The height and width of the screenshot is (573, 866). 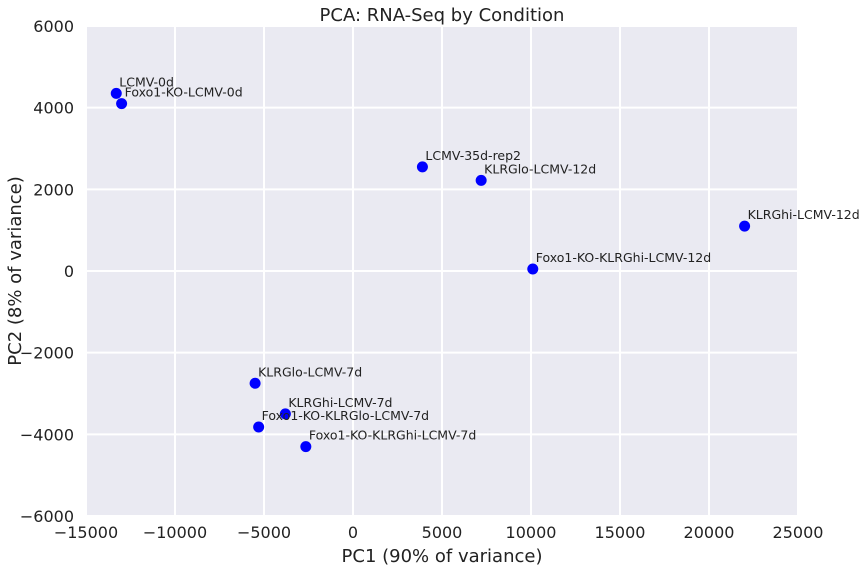 What do you see at coordinates (47, 271) in the screenshot?
I see `y-tick-labels: −6000 −4000 −2000 0 2000 4000 6000` at bounding box center [47, 271].